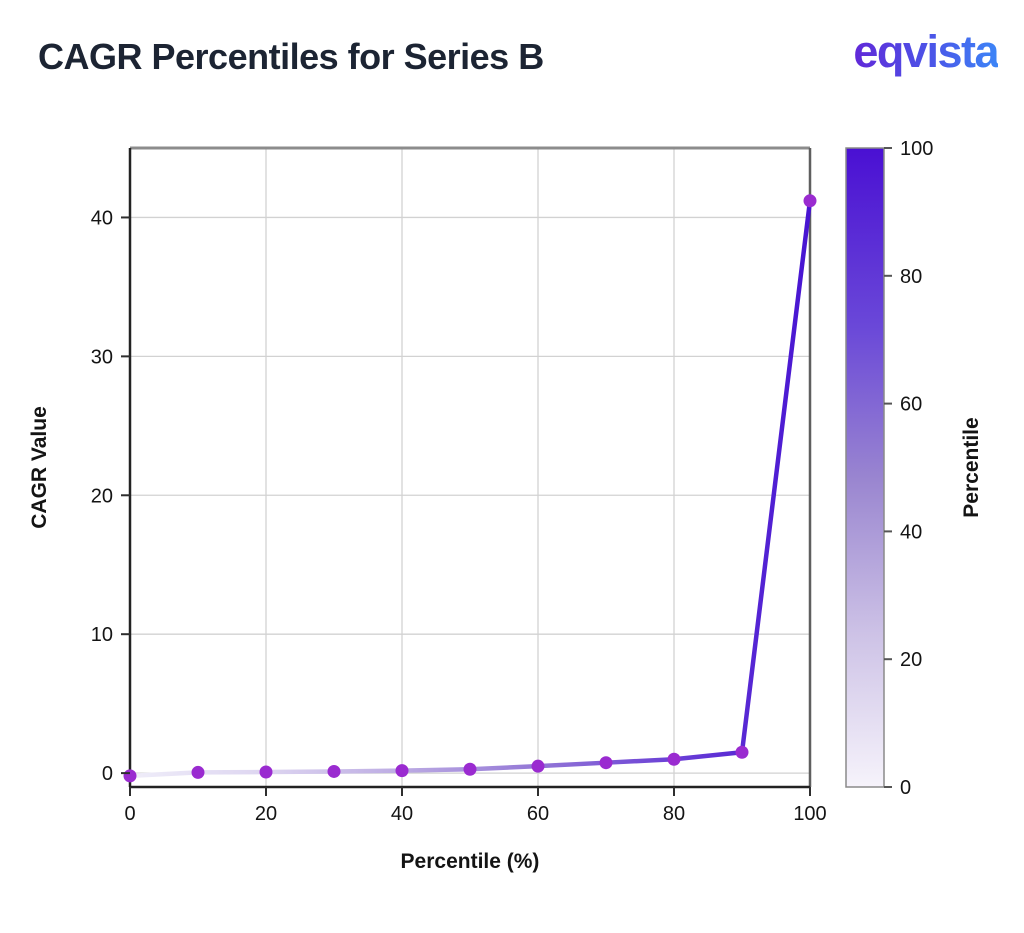 This screenshot has height=933, width=1024. What do you see at coordinates (911, 660) in the screenshot?
I see `colorbar-tick-label: 20` at bounding box center [911, 660].